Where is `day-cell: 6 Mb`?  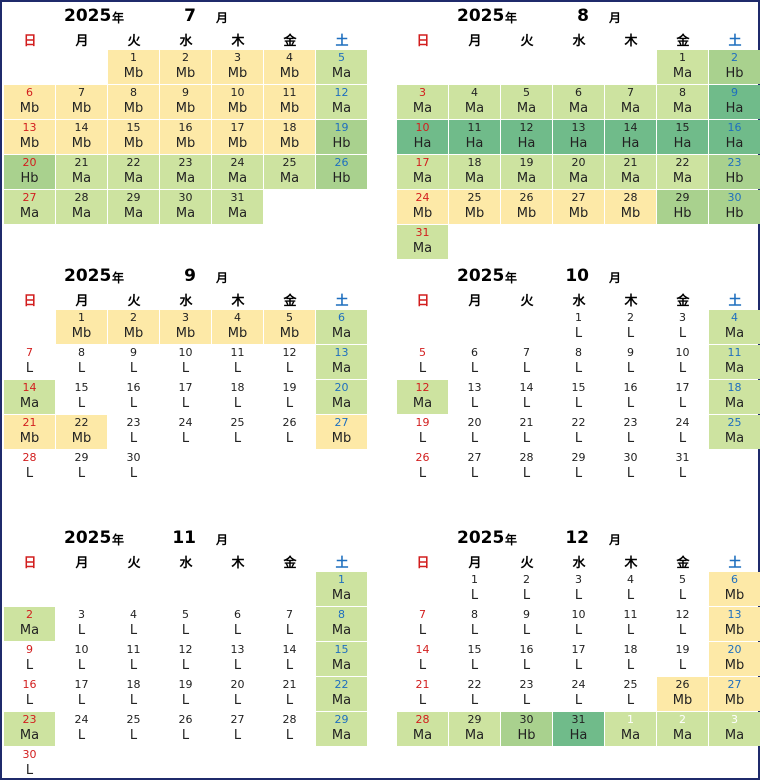 day-cell: 6 Mb is located at coordinates (734, 589).